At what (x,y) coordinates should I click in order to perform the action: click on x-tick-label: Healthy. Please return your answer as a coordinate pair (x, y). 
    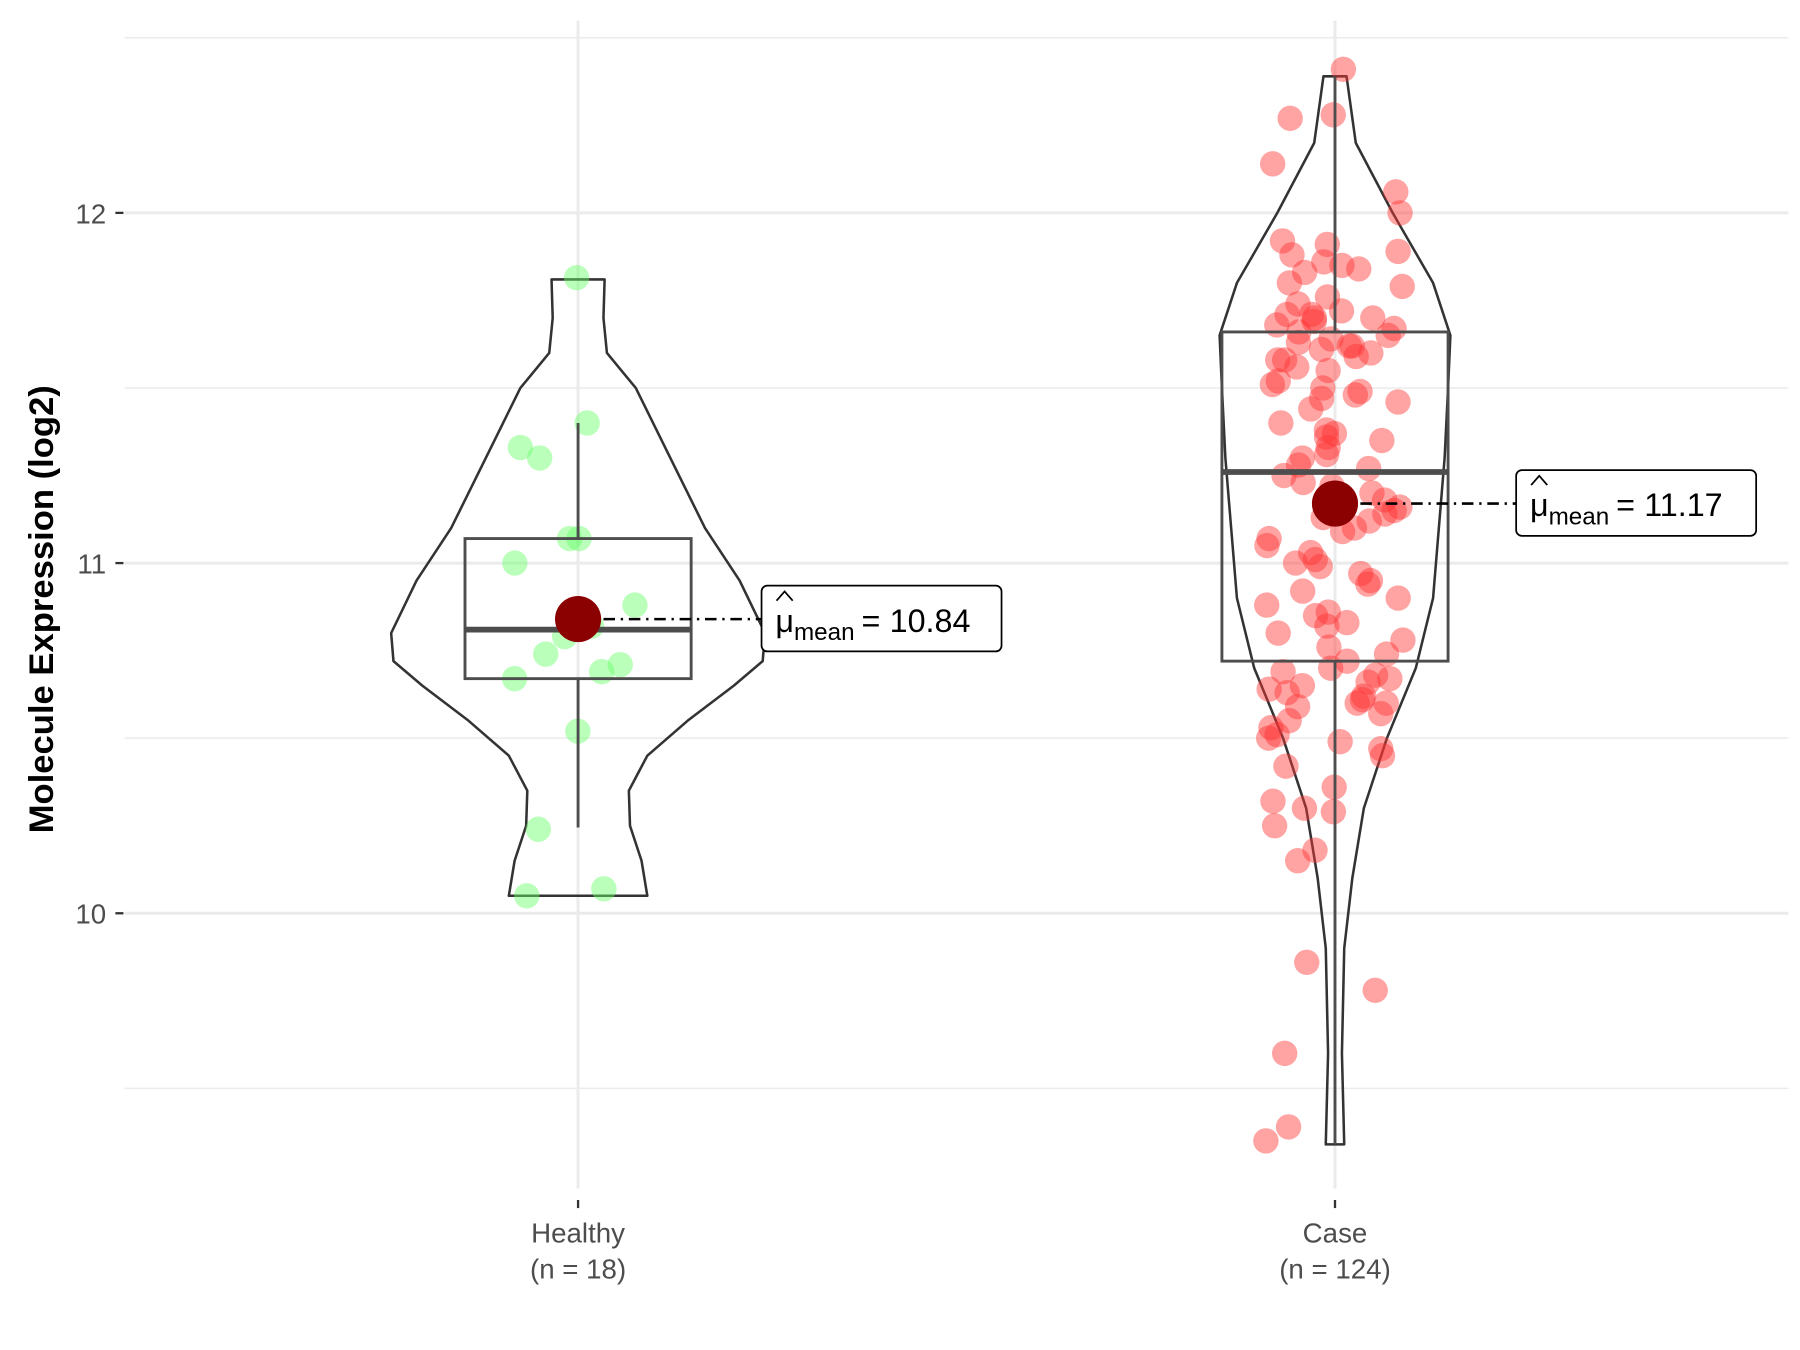
    Looking at the image, I should click on (578, 1233).